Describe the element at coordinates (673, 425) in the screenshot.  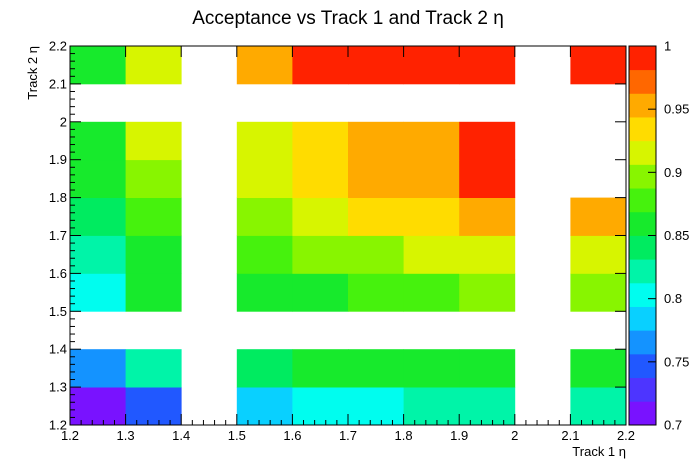
I see `color-scale-label: 0.7` at that location.